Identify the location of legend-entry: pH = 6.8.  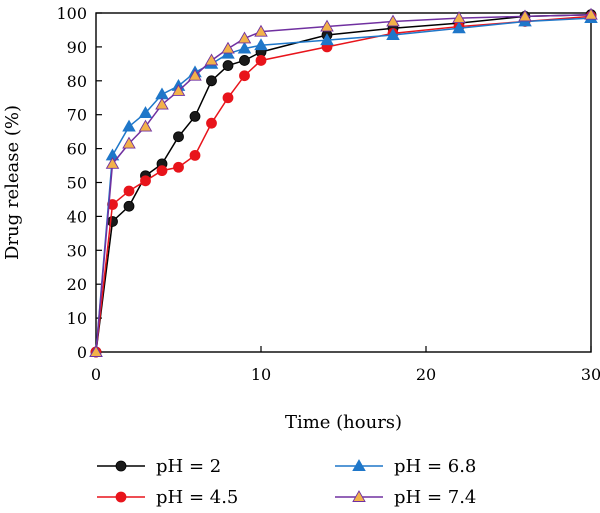
(405, 466).